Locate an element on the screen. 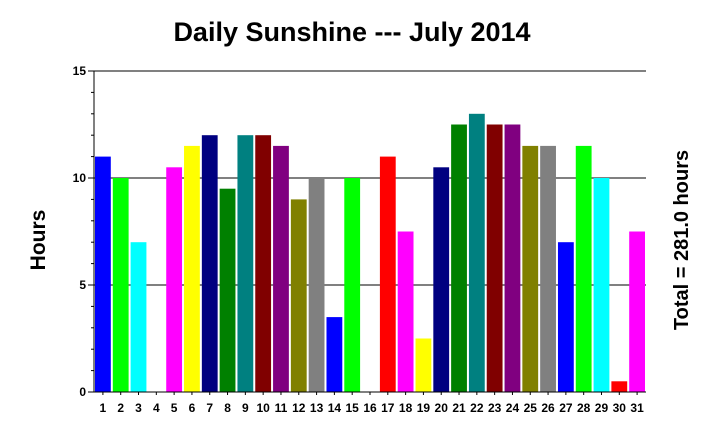 This screenshot has height=443, width=724. x-tick-label: 28 is located at coordinates (584, 408).